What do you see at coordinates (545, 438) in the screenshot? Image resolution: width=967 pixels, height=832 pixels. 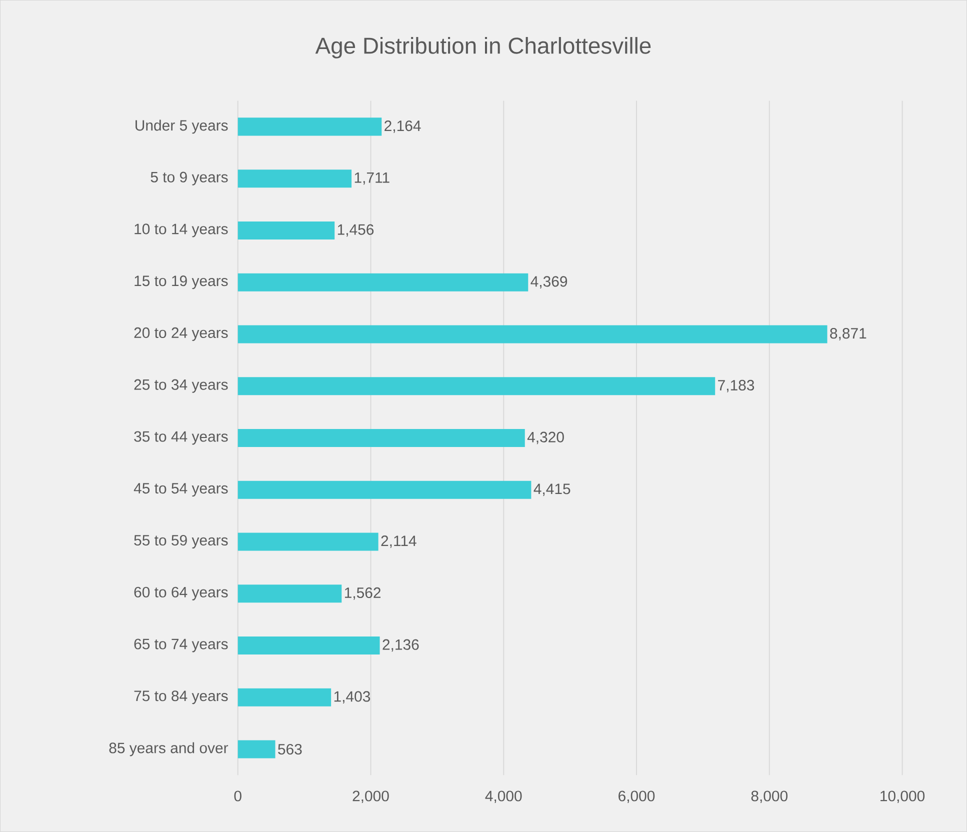 I see `data-label: 4,320` at bounding box center [545, 438].